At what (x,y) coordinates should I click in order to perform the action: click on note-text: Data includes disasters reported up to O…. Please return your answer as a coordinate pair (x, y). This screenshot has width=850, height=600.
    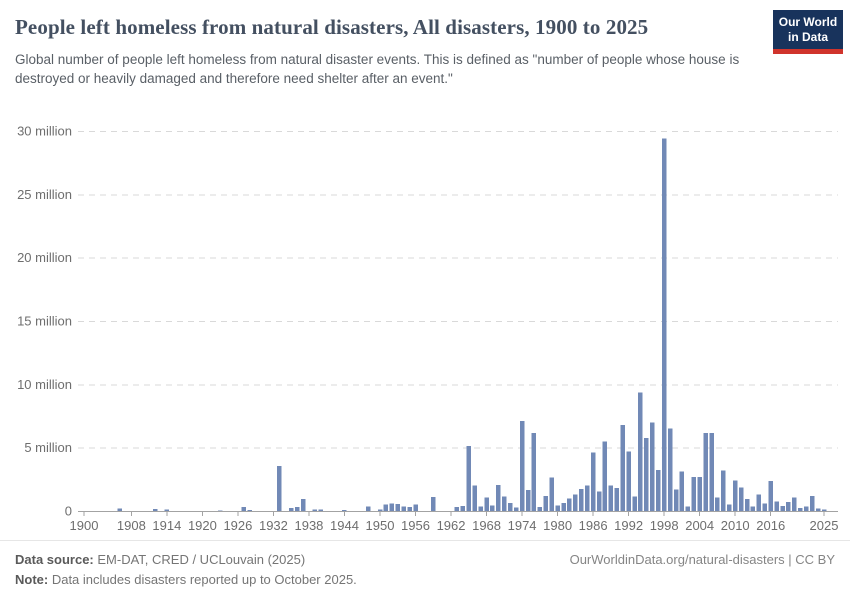
    Looking at the image, I should click on (202, 580).